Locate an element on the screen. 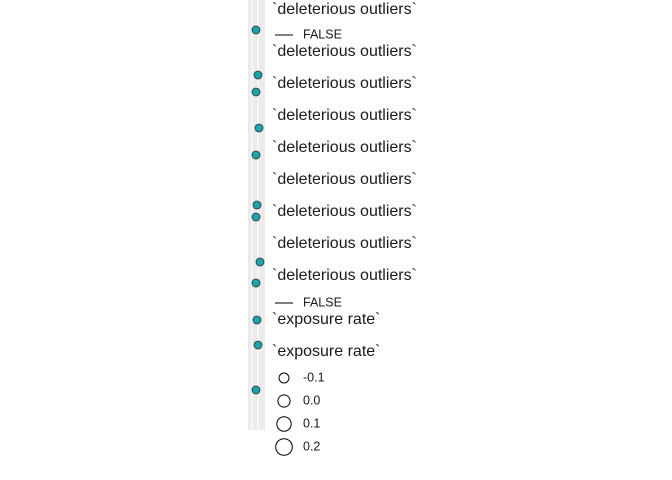  legend-key-label: 0.1 is located at coordinates (311, 423).